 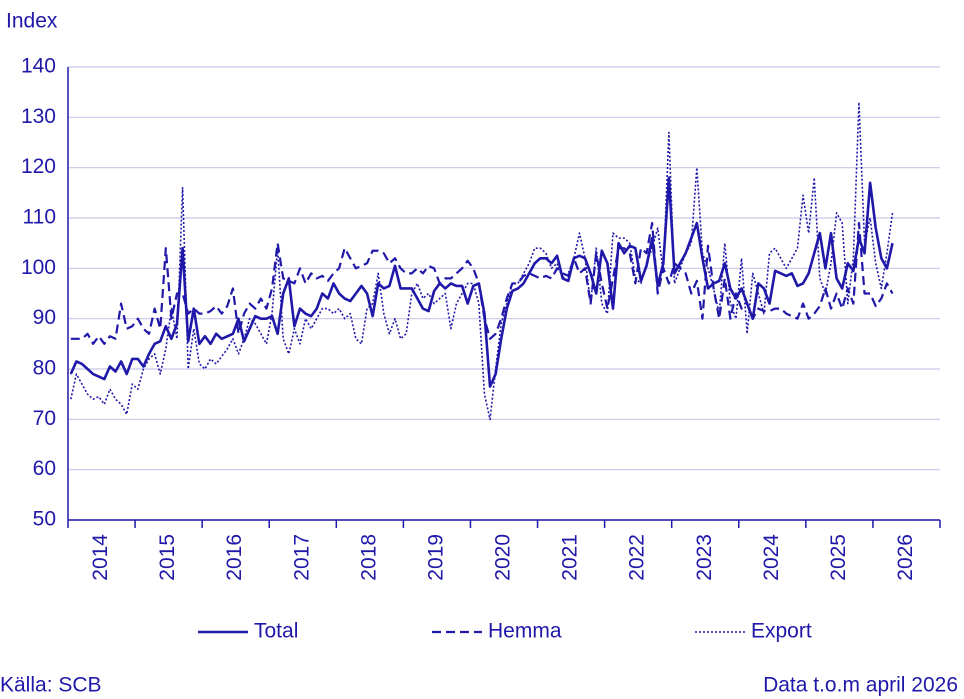 I want to click on x-tick-label: 2015, so click(x=167, y=557).